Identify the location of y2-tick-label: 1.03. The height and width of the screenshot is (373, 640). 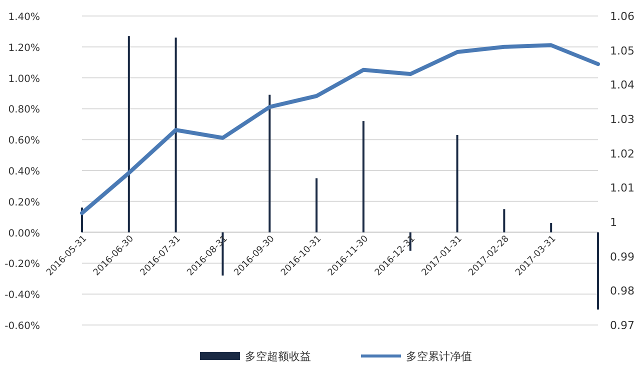
(622, 119).